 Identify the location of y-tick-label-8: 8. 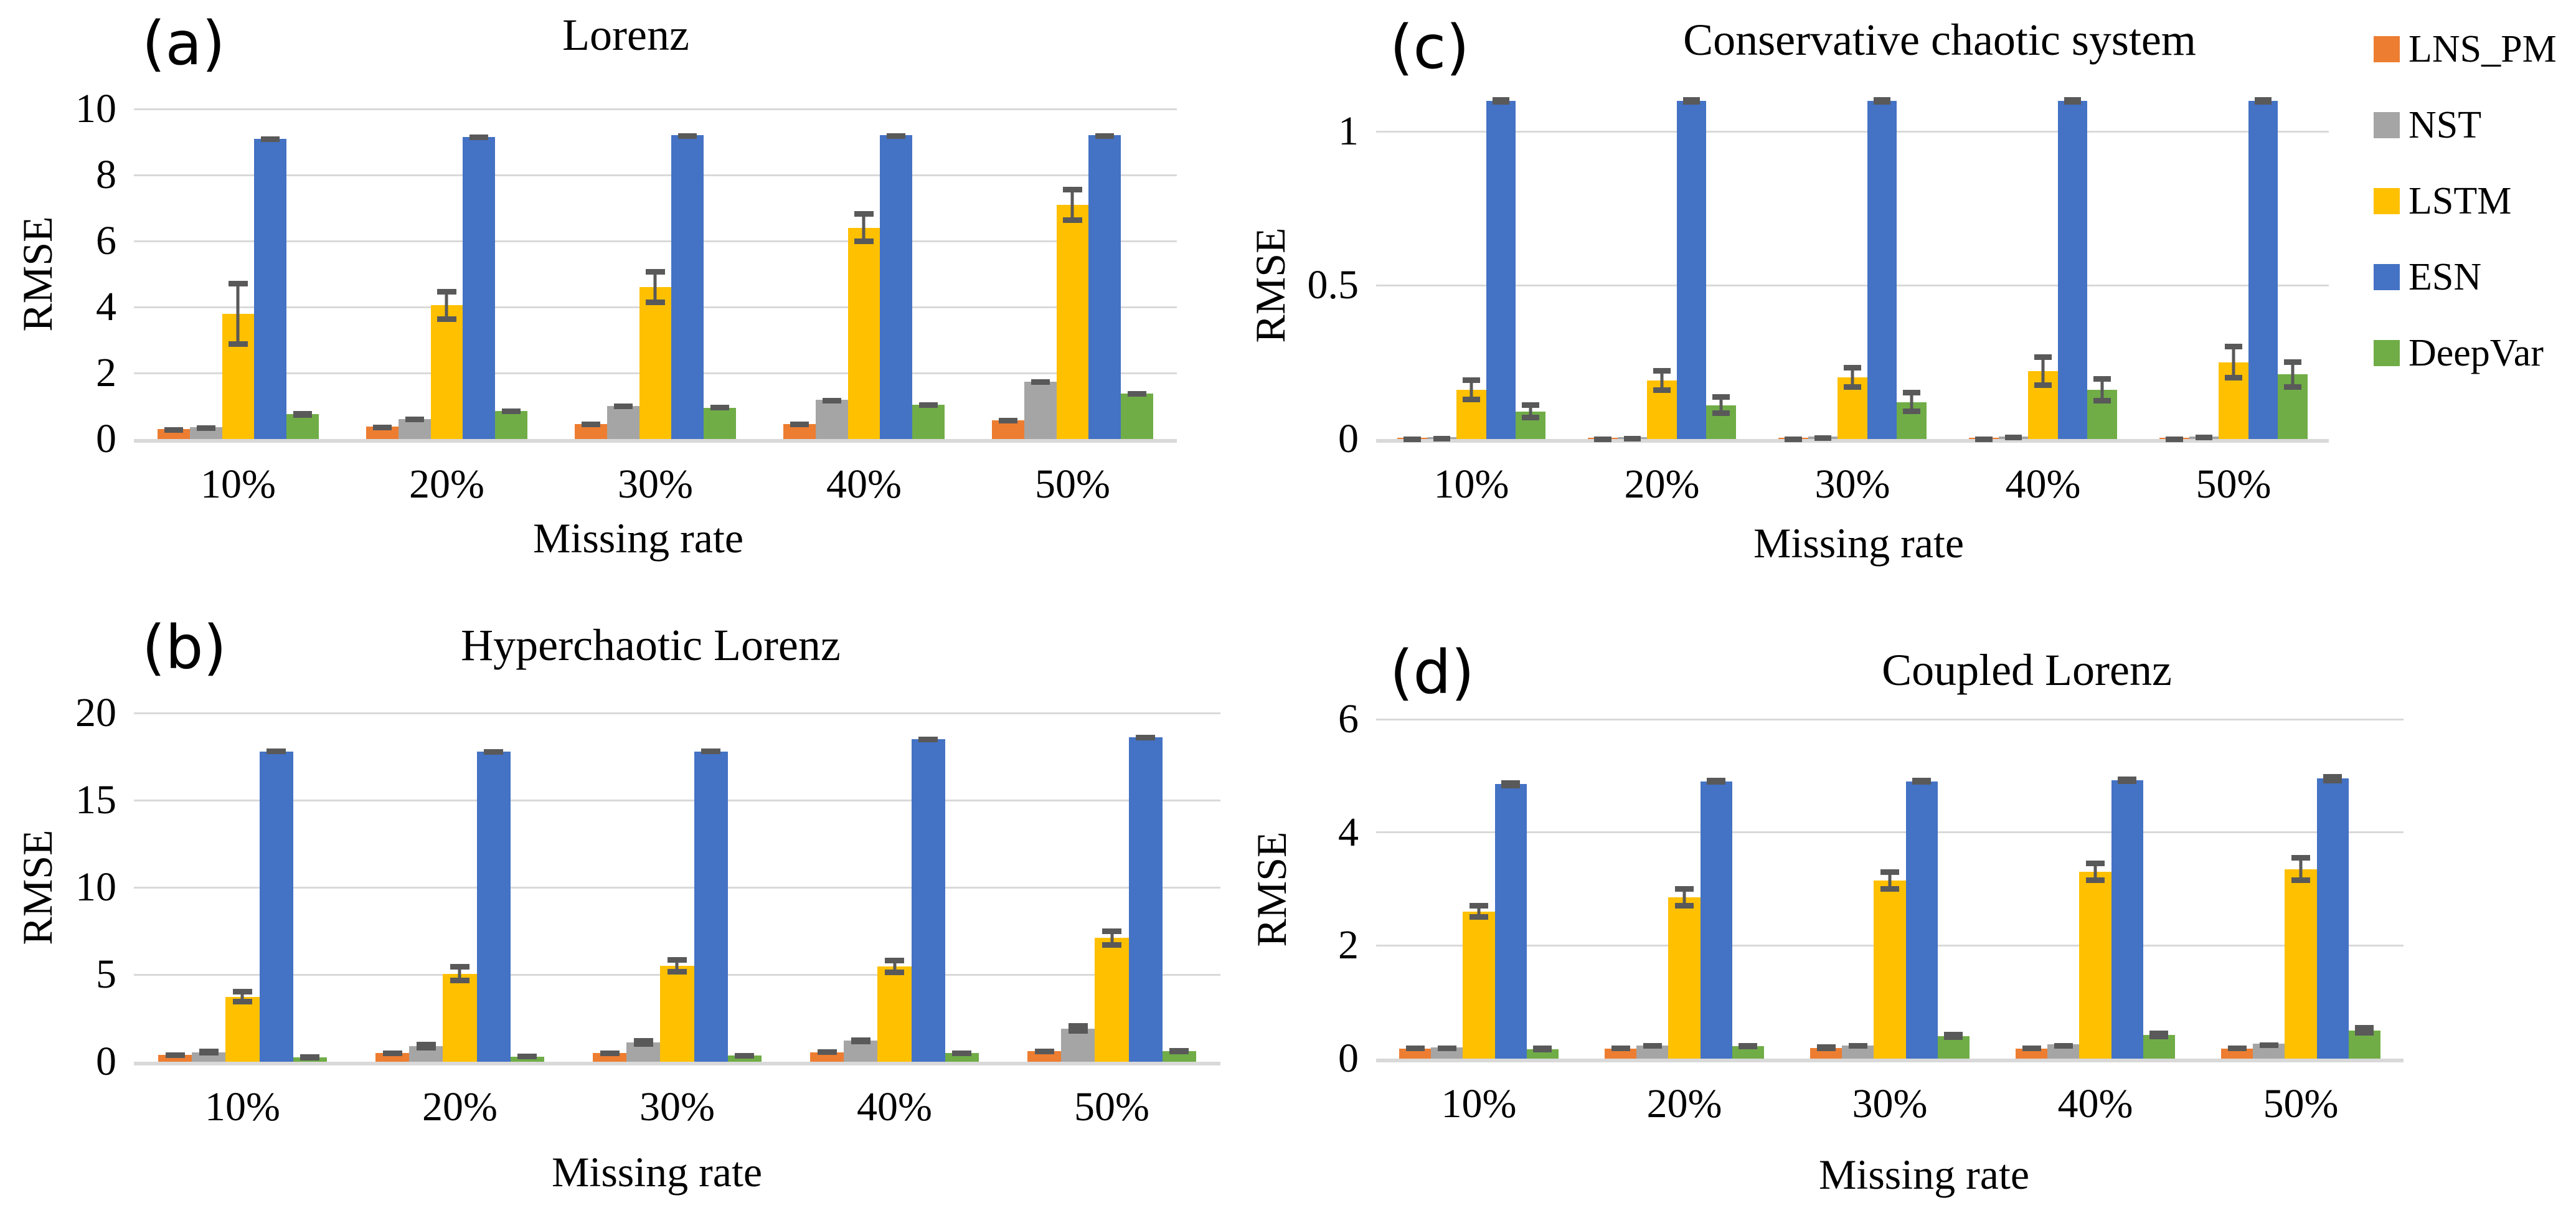
(106, 174).